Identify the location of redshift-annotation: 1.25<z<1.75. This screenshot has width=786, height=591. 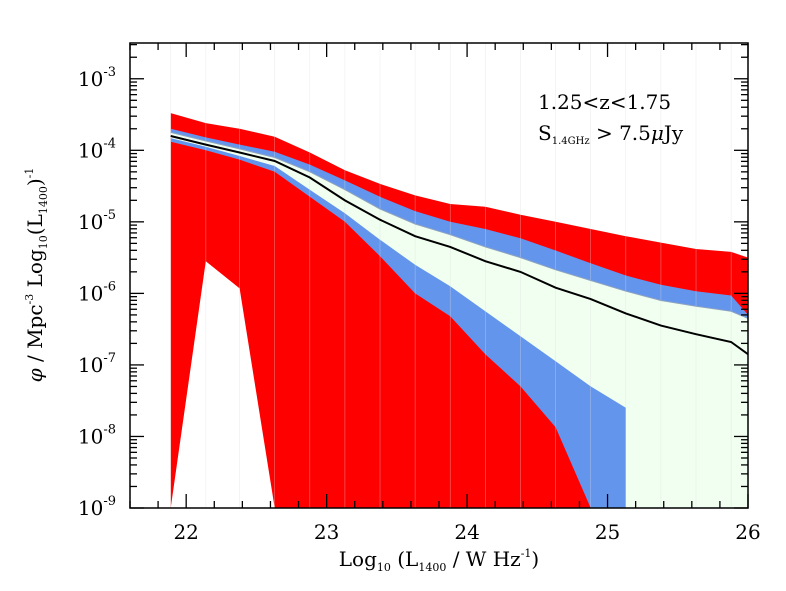
(604, 102).